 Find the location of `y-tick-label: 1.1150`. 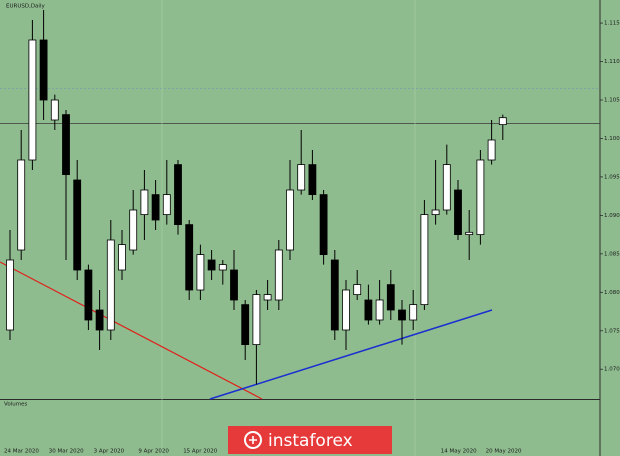

y-tick-label: 1.1150 is located at coordinates (612, 24).